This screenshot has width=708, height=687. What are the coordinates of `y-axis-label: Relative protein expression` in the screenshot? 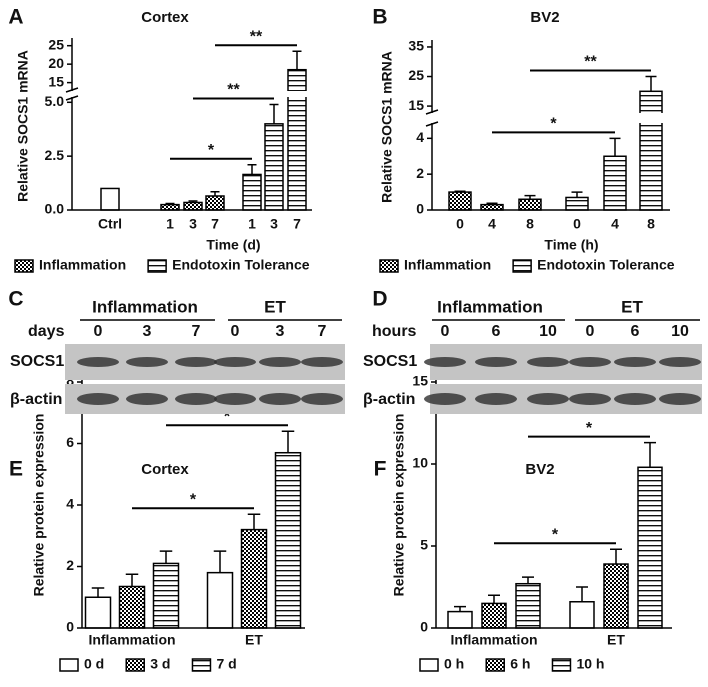 It's located at (39, 505).